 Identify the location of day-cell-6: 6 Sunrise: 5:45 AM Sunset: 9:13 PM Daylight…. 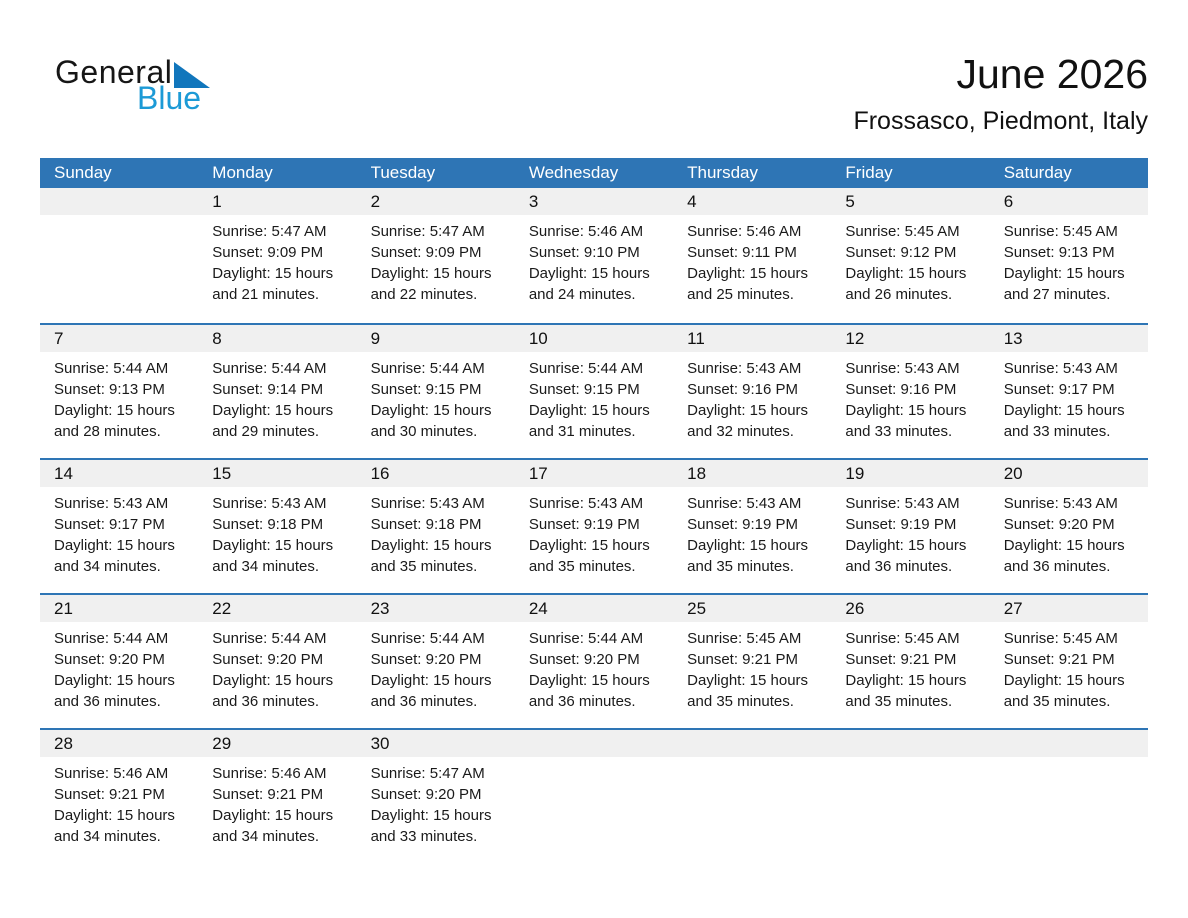
(1068, 255).